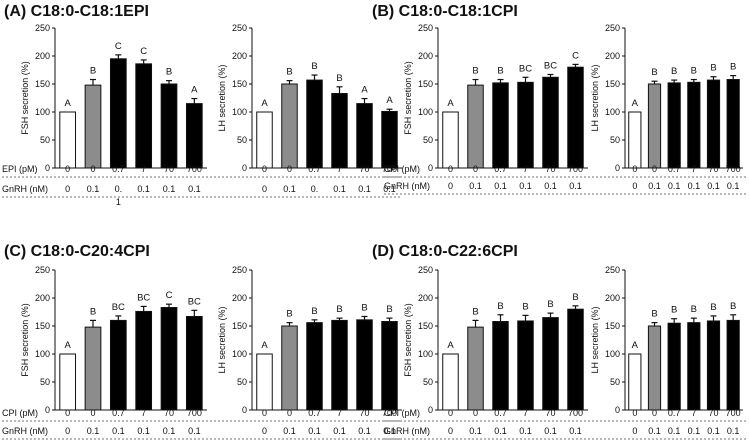 The height and width of the screenshot is (445, 750). What do you see at coordinates (169, 169) in the screenshot?
I see `dose-value: 70` at bounding box center [169, 169].